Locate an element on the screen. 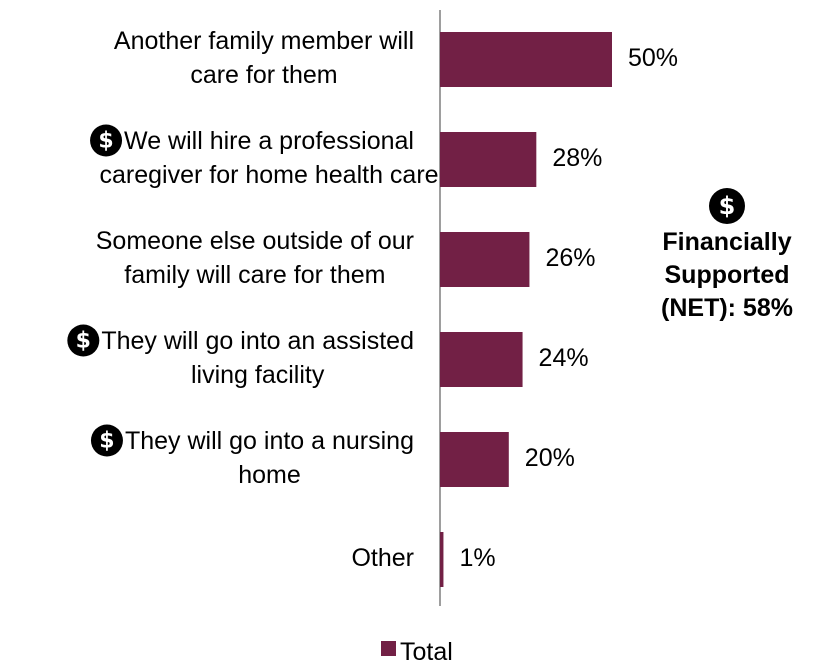  category-label-line: living facility is located at coordinates (258, 375).